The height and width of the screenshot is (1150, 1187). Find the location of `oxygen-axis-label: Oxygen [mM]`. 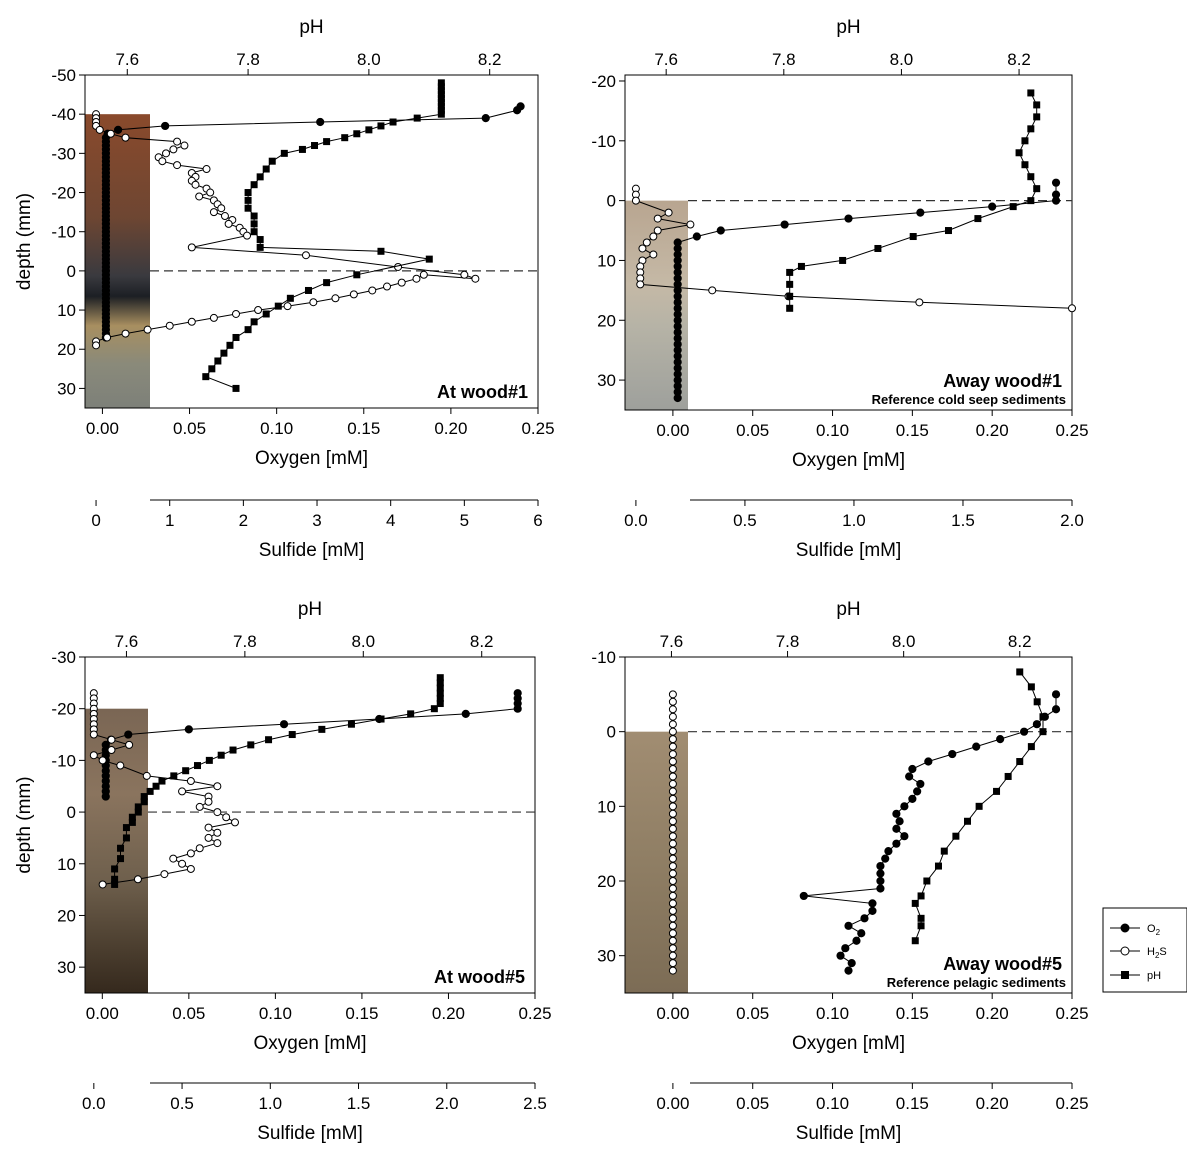

oxygen-axis-label: Oxygen [mM] is located at coordinates (848, 460).